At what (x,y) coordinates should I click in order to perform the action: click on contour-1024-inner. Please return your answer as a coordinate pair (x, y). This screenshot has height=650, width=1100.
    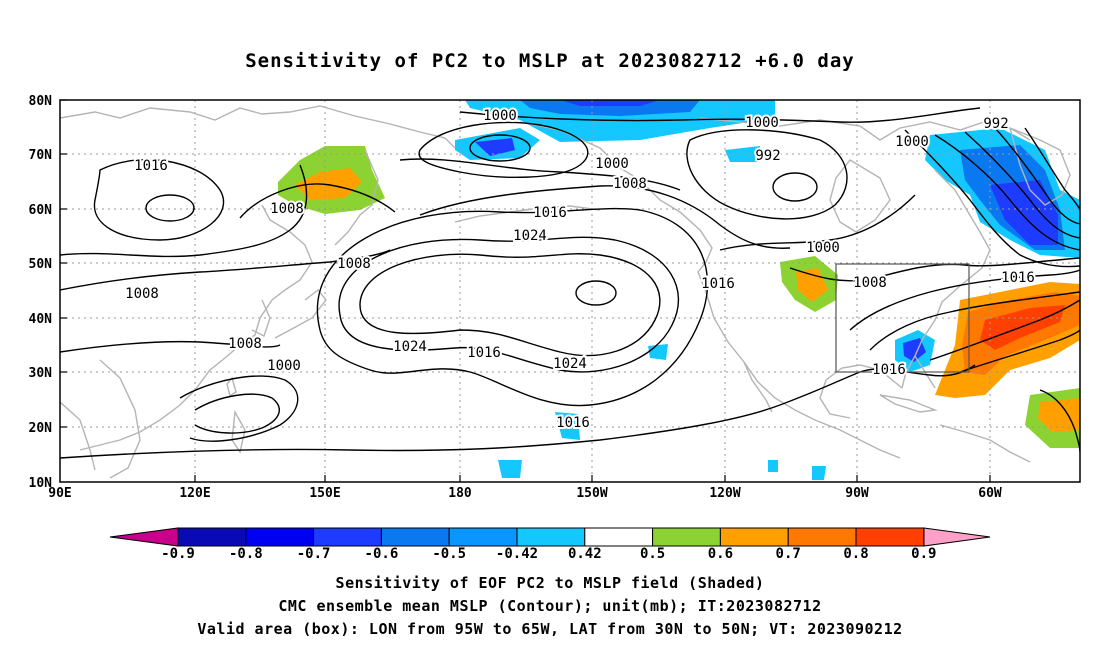
    Looking at the image, I should click on (596, 293).